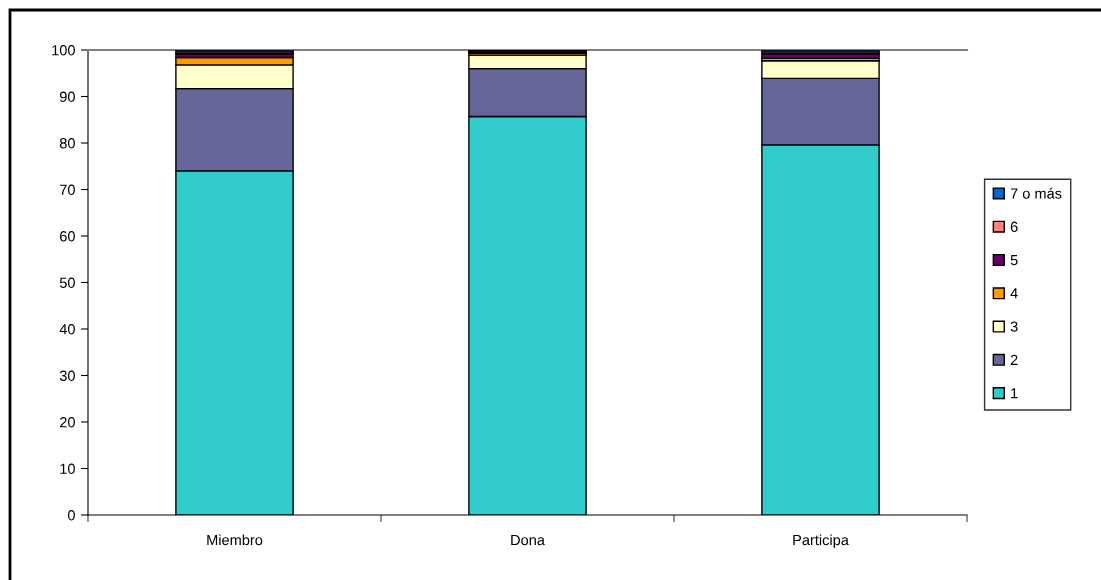 The width and height of the screenshot is (1101, 580). I want to click on legend-label: 3, so click(1014, 326).